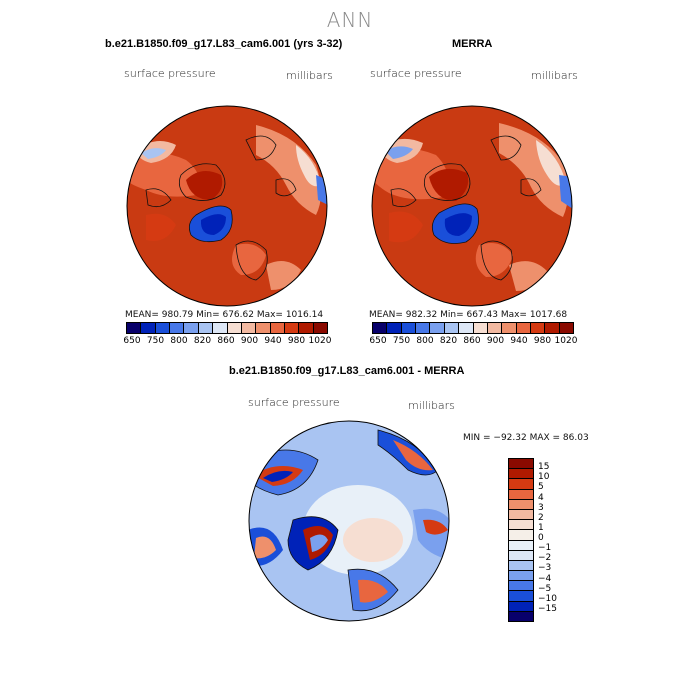 The image size is (700, 700). I want to click on colorbar-tick-label: −3, so click(545, 568).